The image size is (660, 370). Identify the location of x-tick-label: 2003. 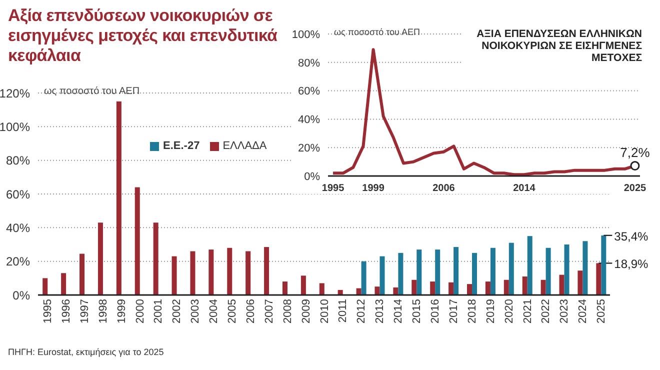
(196, 311).